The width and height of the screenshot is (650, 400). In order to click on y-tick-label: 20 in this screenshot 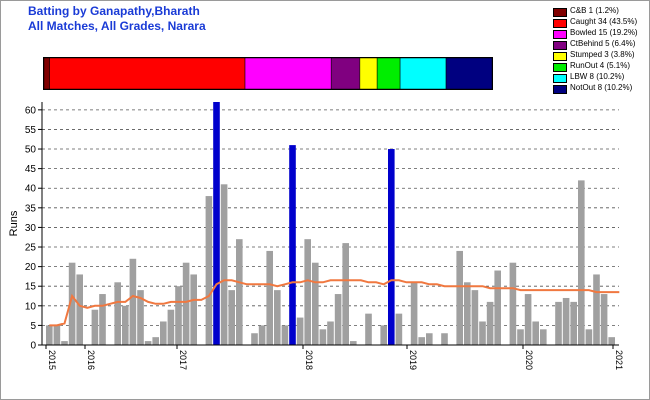, I will do `click(31, 267)`.